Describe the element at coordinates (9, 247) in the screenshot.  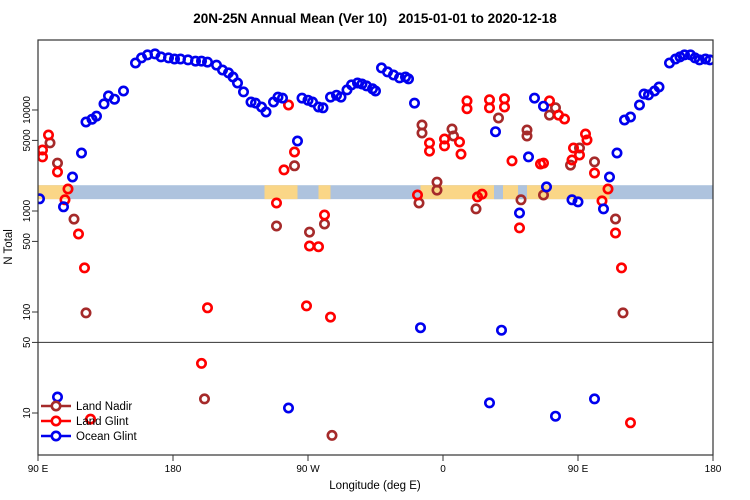
I see `y-axis-label: N Total` at that location.